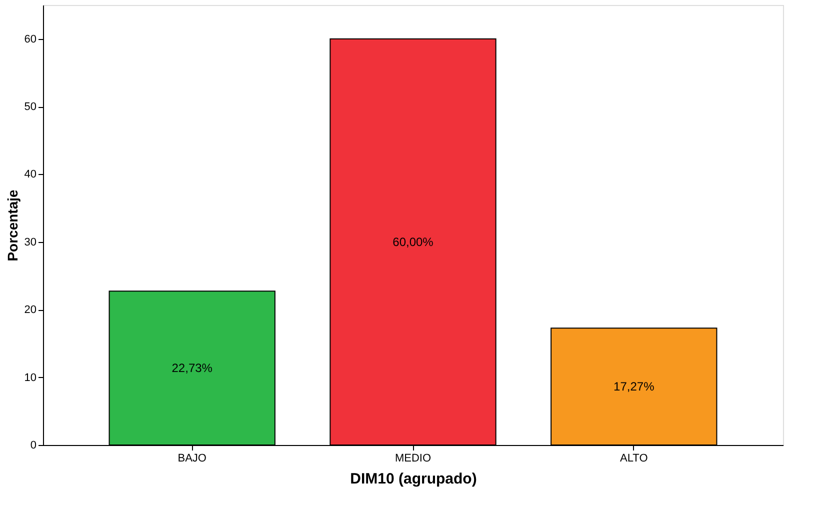  Describe the element at coordinates (30, 174) in the screenshot. I see `y-tick-label: 40` at that location.